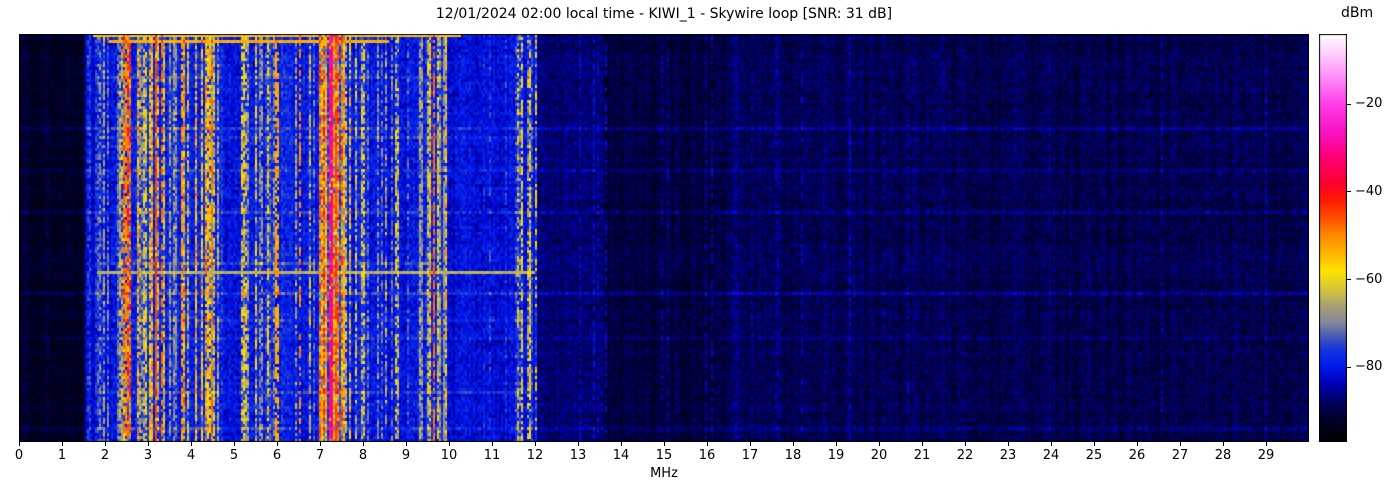 This screenshot has height=500, width=1400. I want to click on x-tick-label: 29, so click(1266, 455).